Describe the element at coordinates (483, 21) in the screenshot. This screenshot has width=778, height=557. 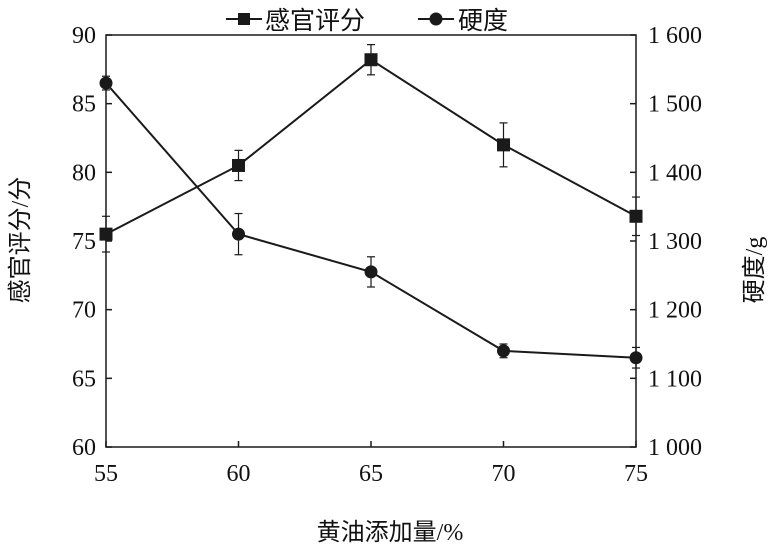
I see `legend-label-hardness: 硬度` at that location.